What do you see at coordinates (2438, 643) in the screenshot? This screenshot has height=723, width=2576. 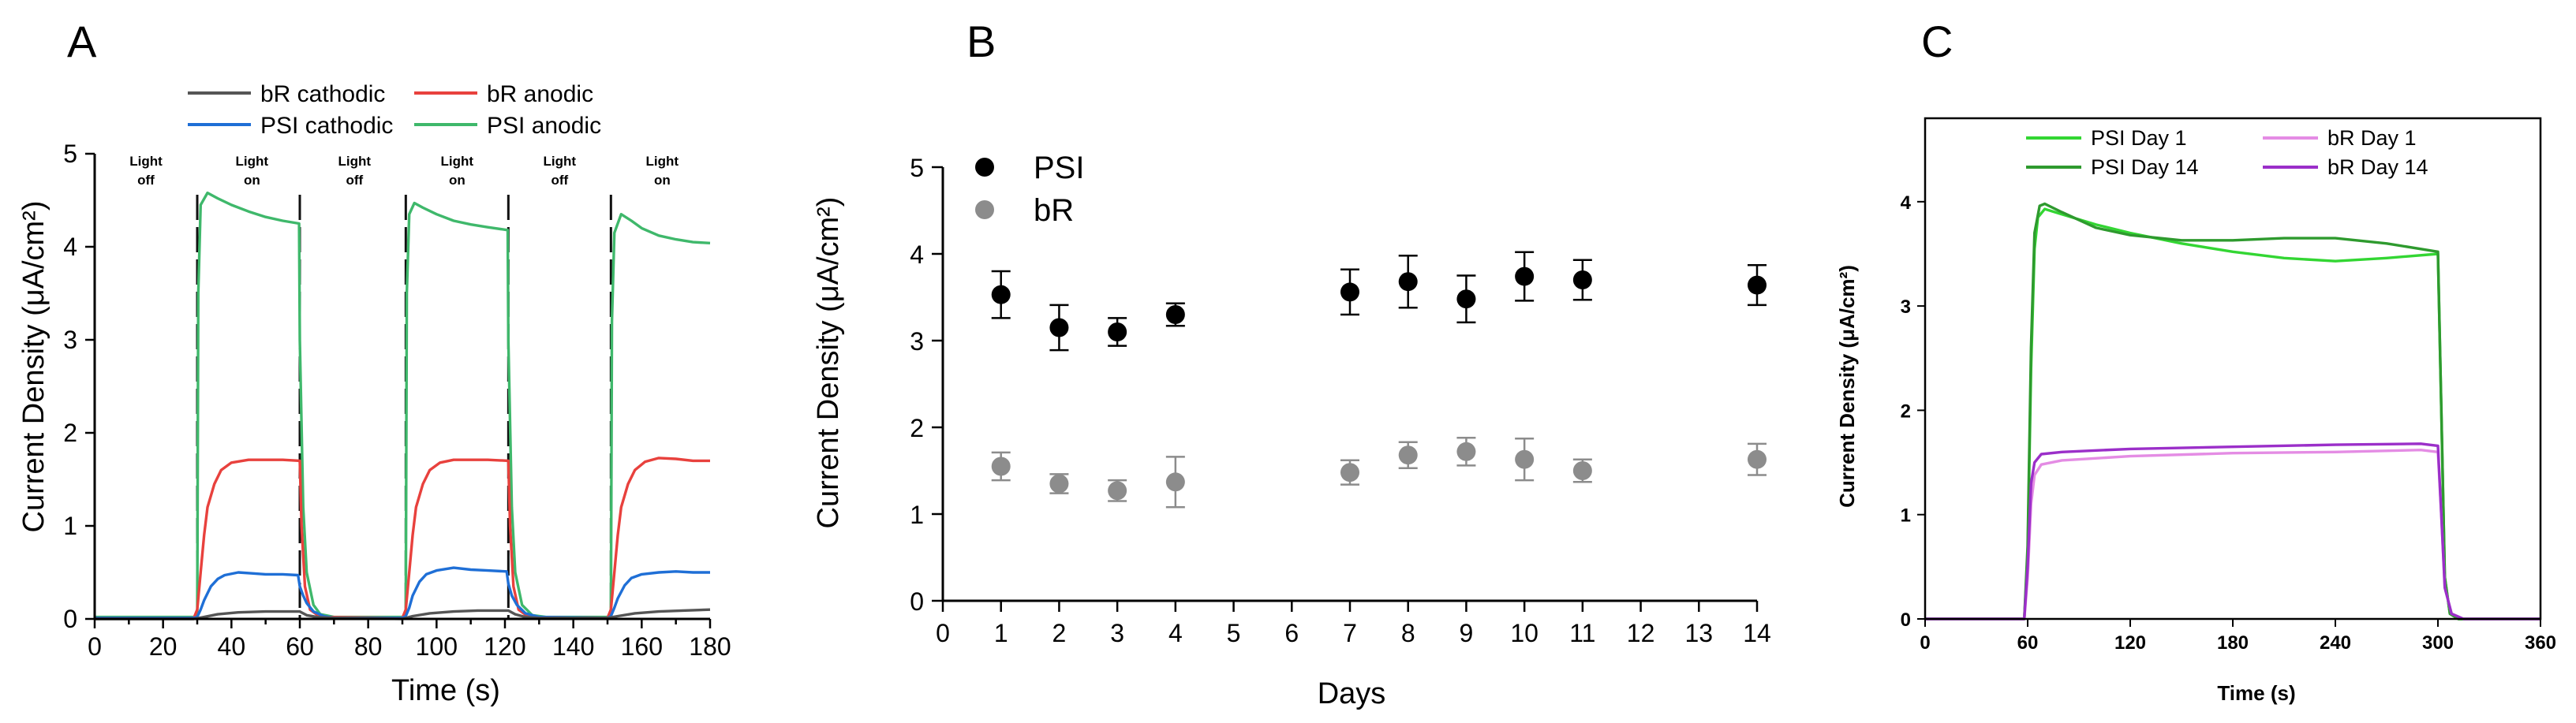 I see `x-tick-label-300: 300` at bounding box center [2438, 643].